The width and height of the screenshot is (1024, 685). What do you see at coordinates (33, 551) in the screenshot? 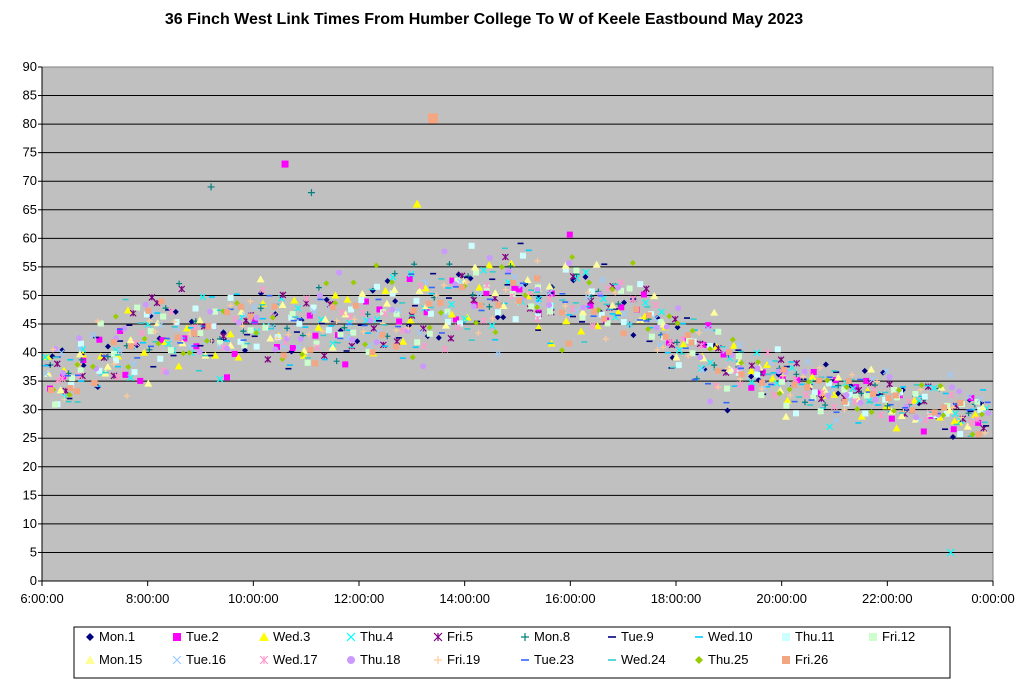
I see `y-tick-label: 5` at bounding box center [33, 551].